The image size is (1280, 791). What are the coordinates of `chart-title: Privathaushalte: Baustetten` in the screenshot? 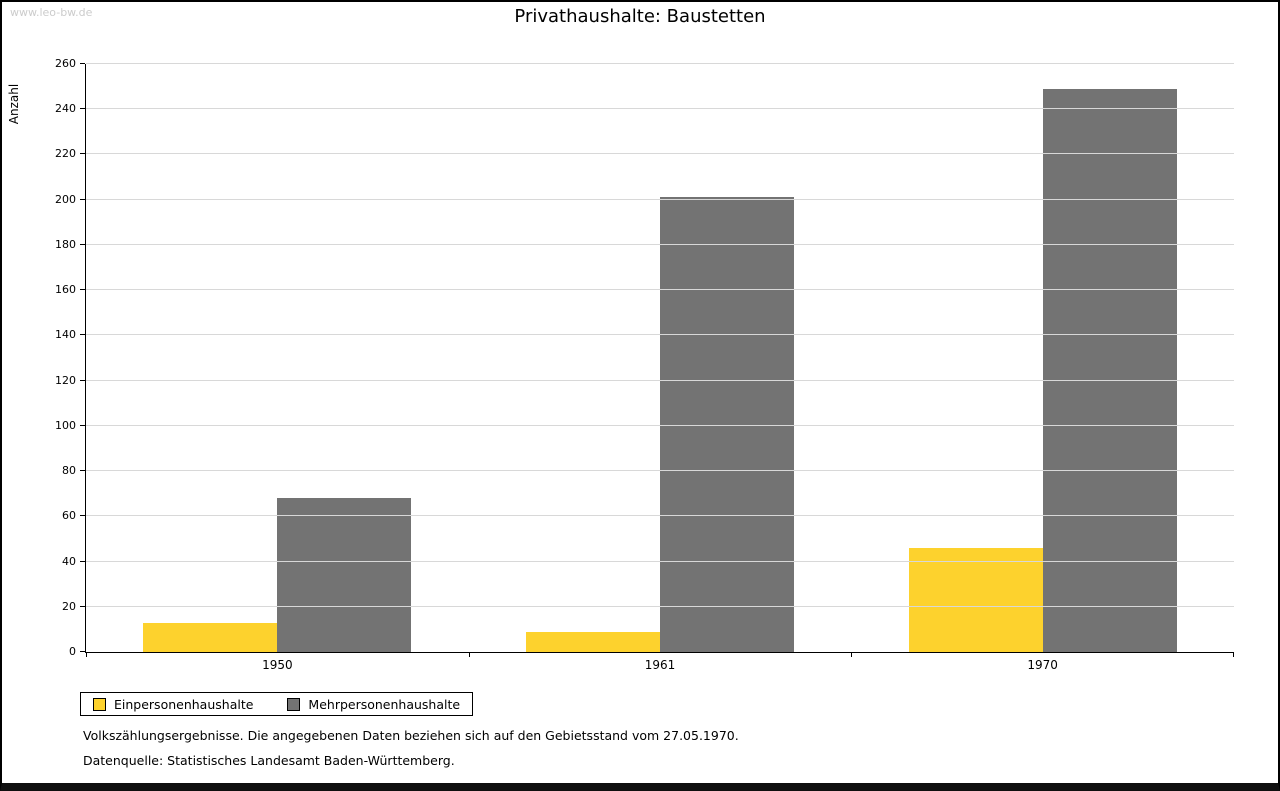 It's located at (640, 16).